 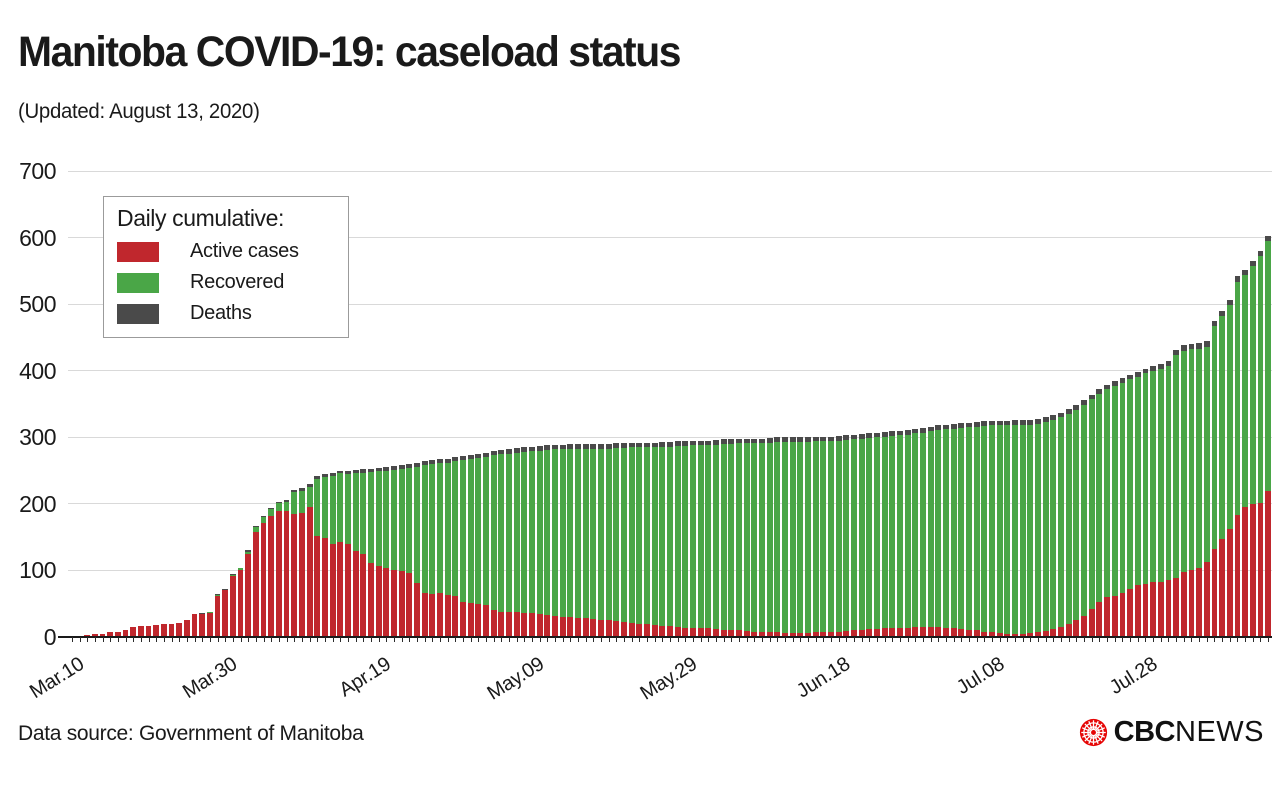 What do you see at coordinates (237, 282) in the screenshot?
I see `legend-label-recovered: Recovered` at bounding box center [237, 282].